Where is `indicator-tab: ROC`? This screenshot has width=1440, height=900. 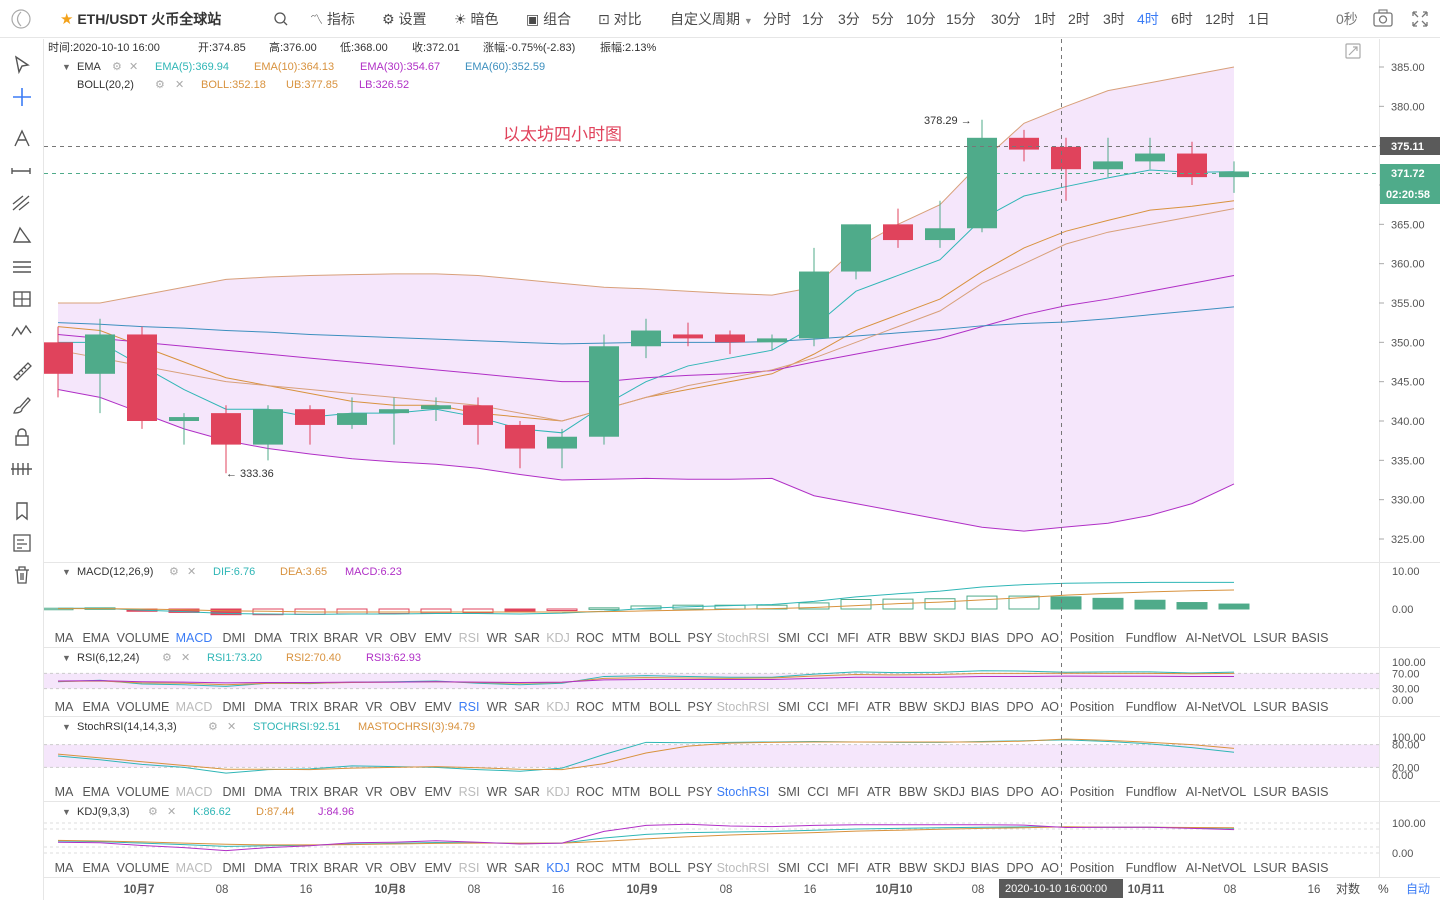
indicator-tab: ROC is located at coordinates (590, 868).